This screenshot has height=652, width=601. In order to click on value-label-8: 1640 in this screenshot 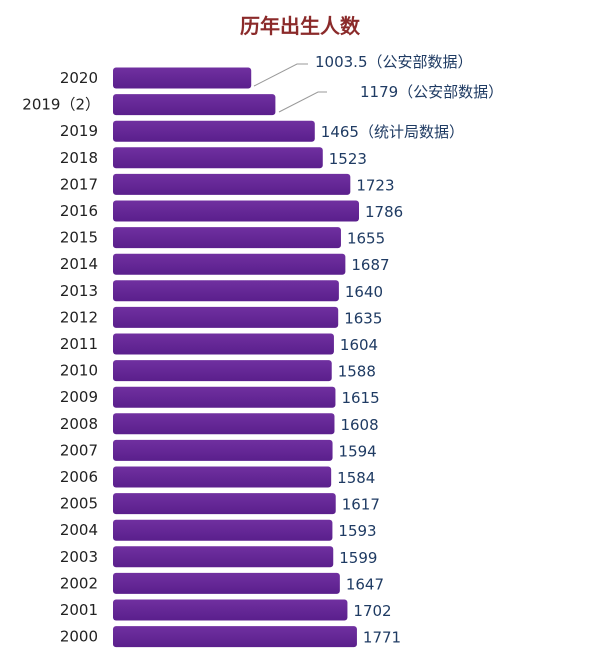, I will do `click(364, 292)`.